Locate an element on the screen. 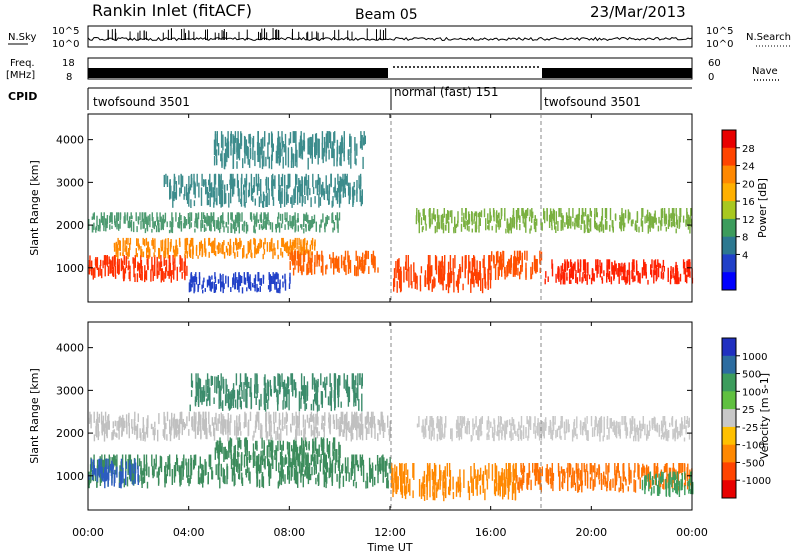  date-label: 23/Mar/2013 is located at coordinates (638, 12).